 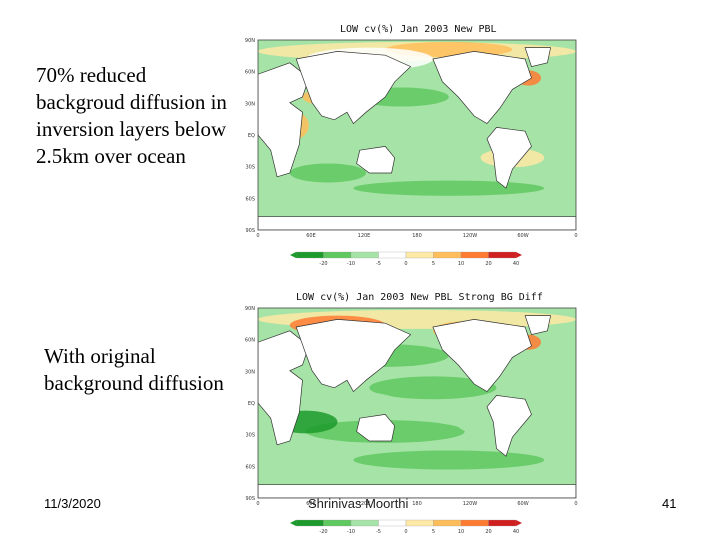 I want to click on slide-number: 41, so click(x=669, y=503).